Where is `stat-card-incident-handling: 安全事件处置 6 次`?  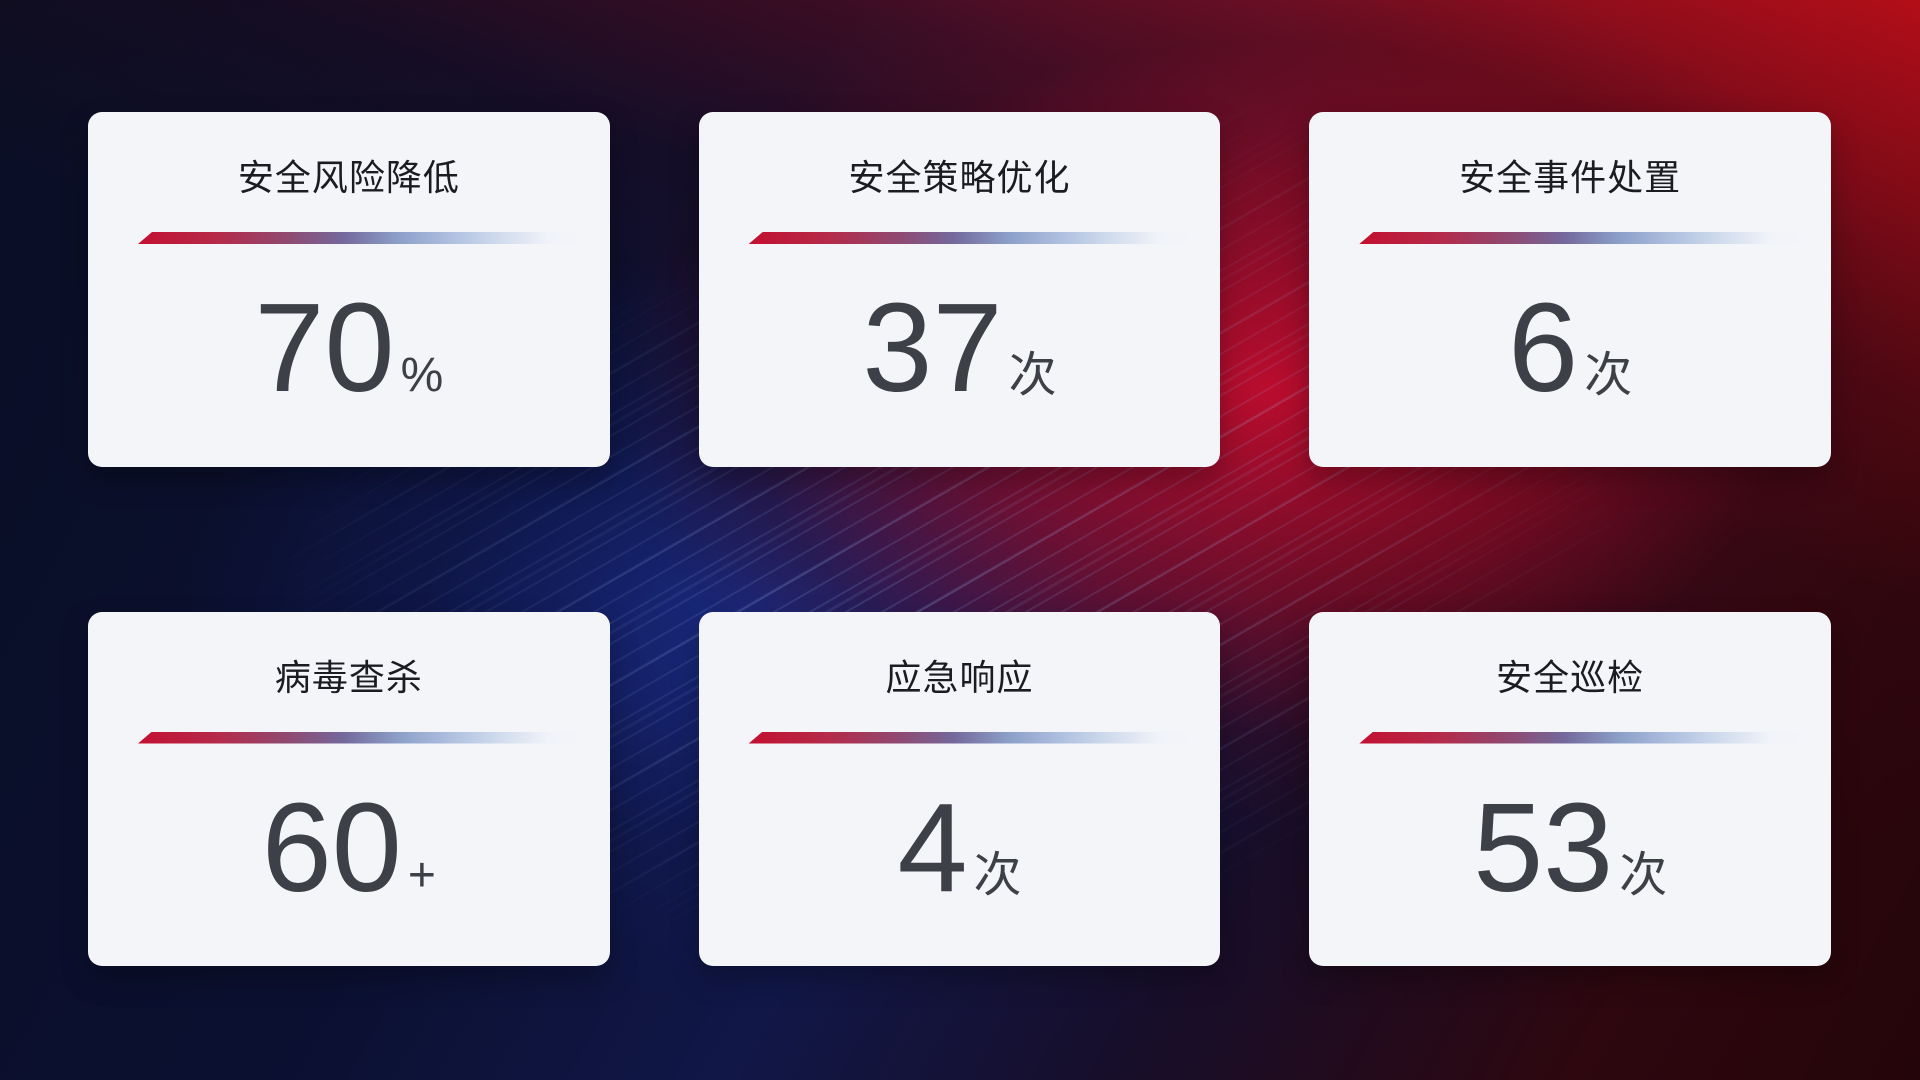 stat-card-incident-handling: 安全事件处置 6 次 is located at coordinates (1570, 289).